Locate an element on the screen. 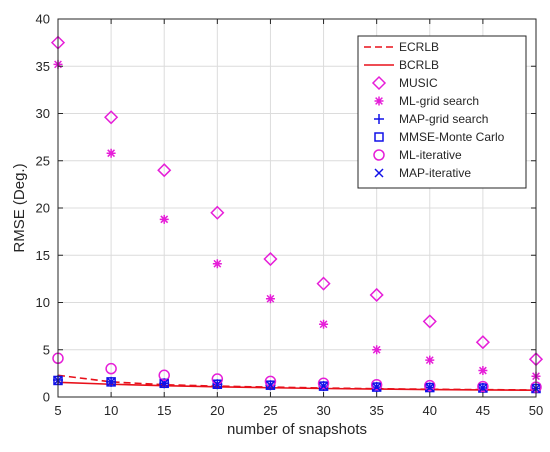 The image size is (550, 452). legend-label: MAP-grid search is located at coordinates (443, 119).